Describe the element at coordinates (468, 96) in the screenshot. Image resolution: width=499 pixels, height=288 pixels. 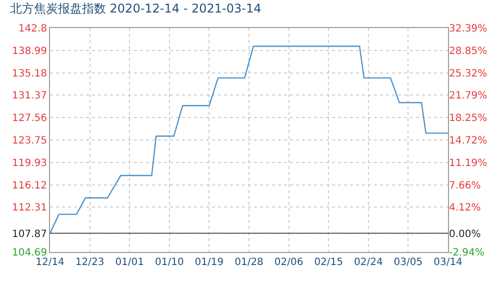
I see `y2-tick-label: 21.79%` at that location.